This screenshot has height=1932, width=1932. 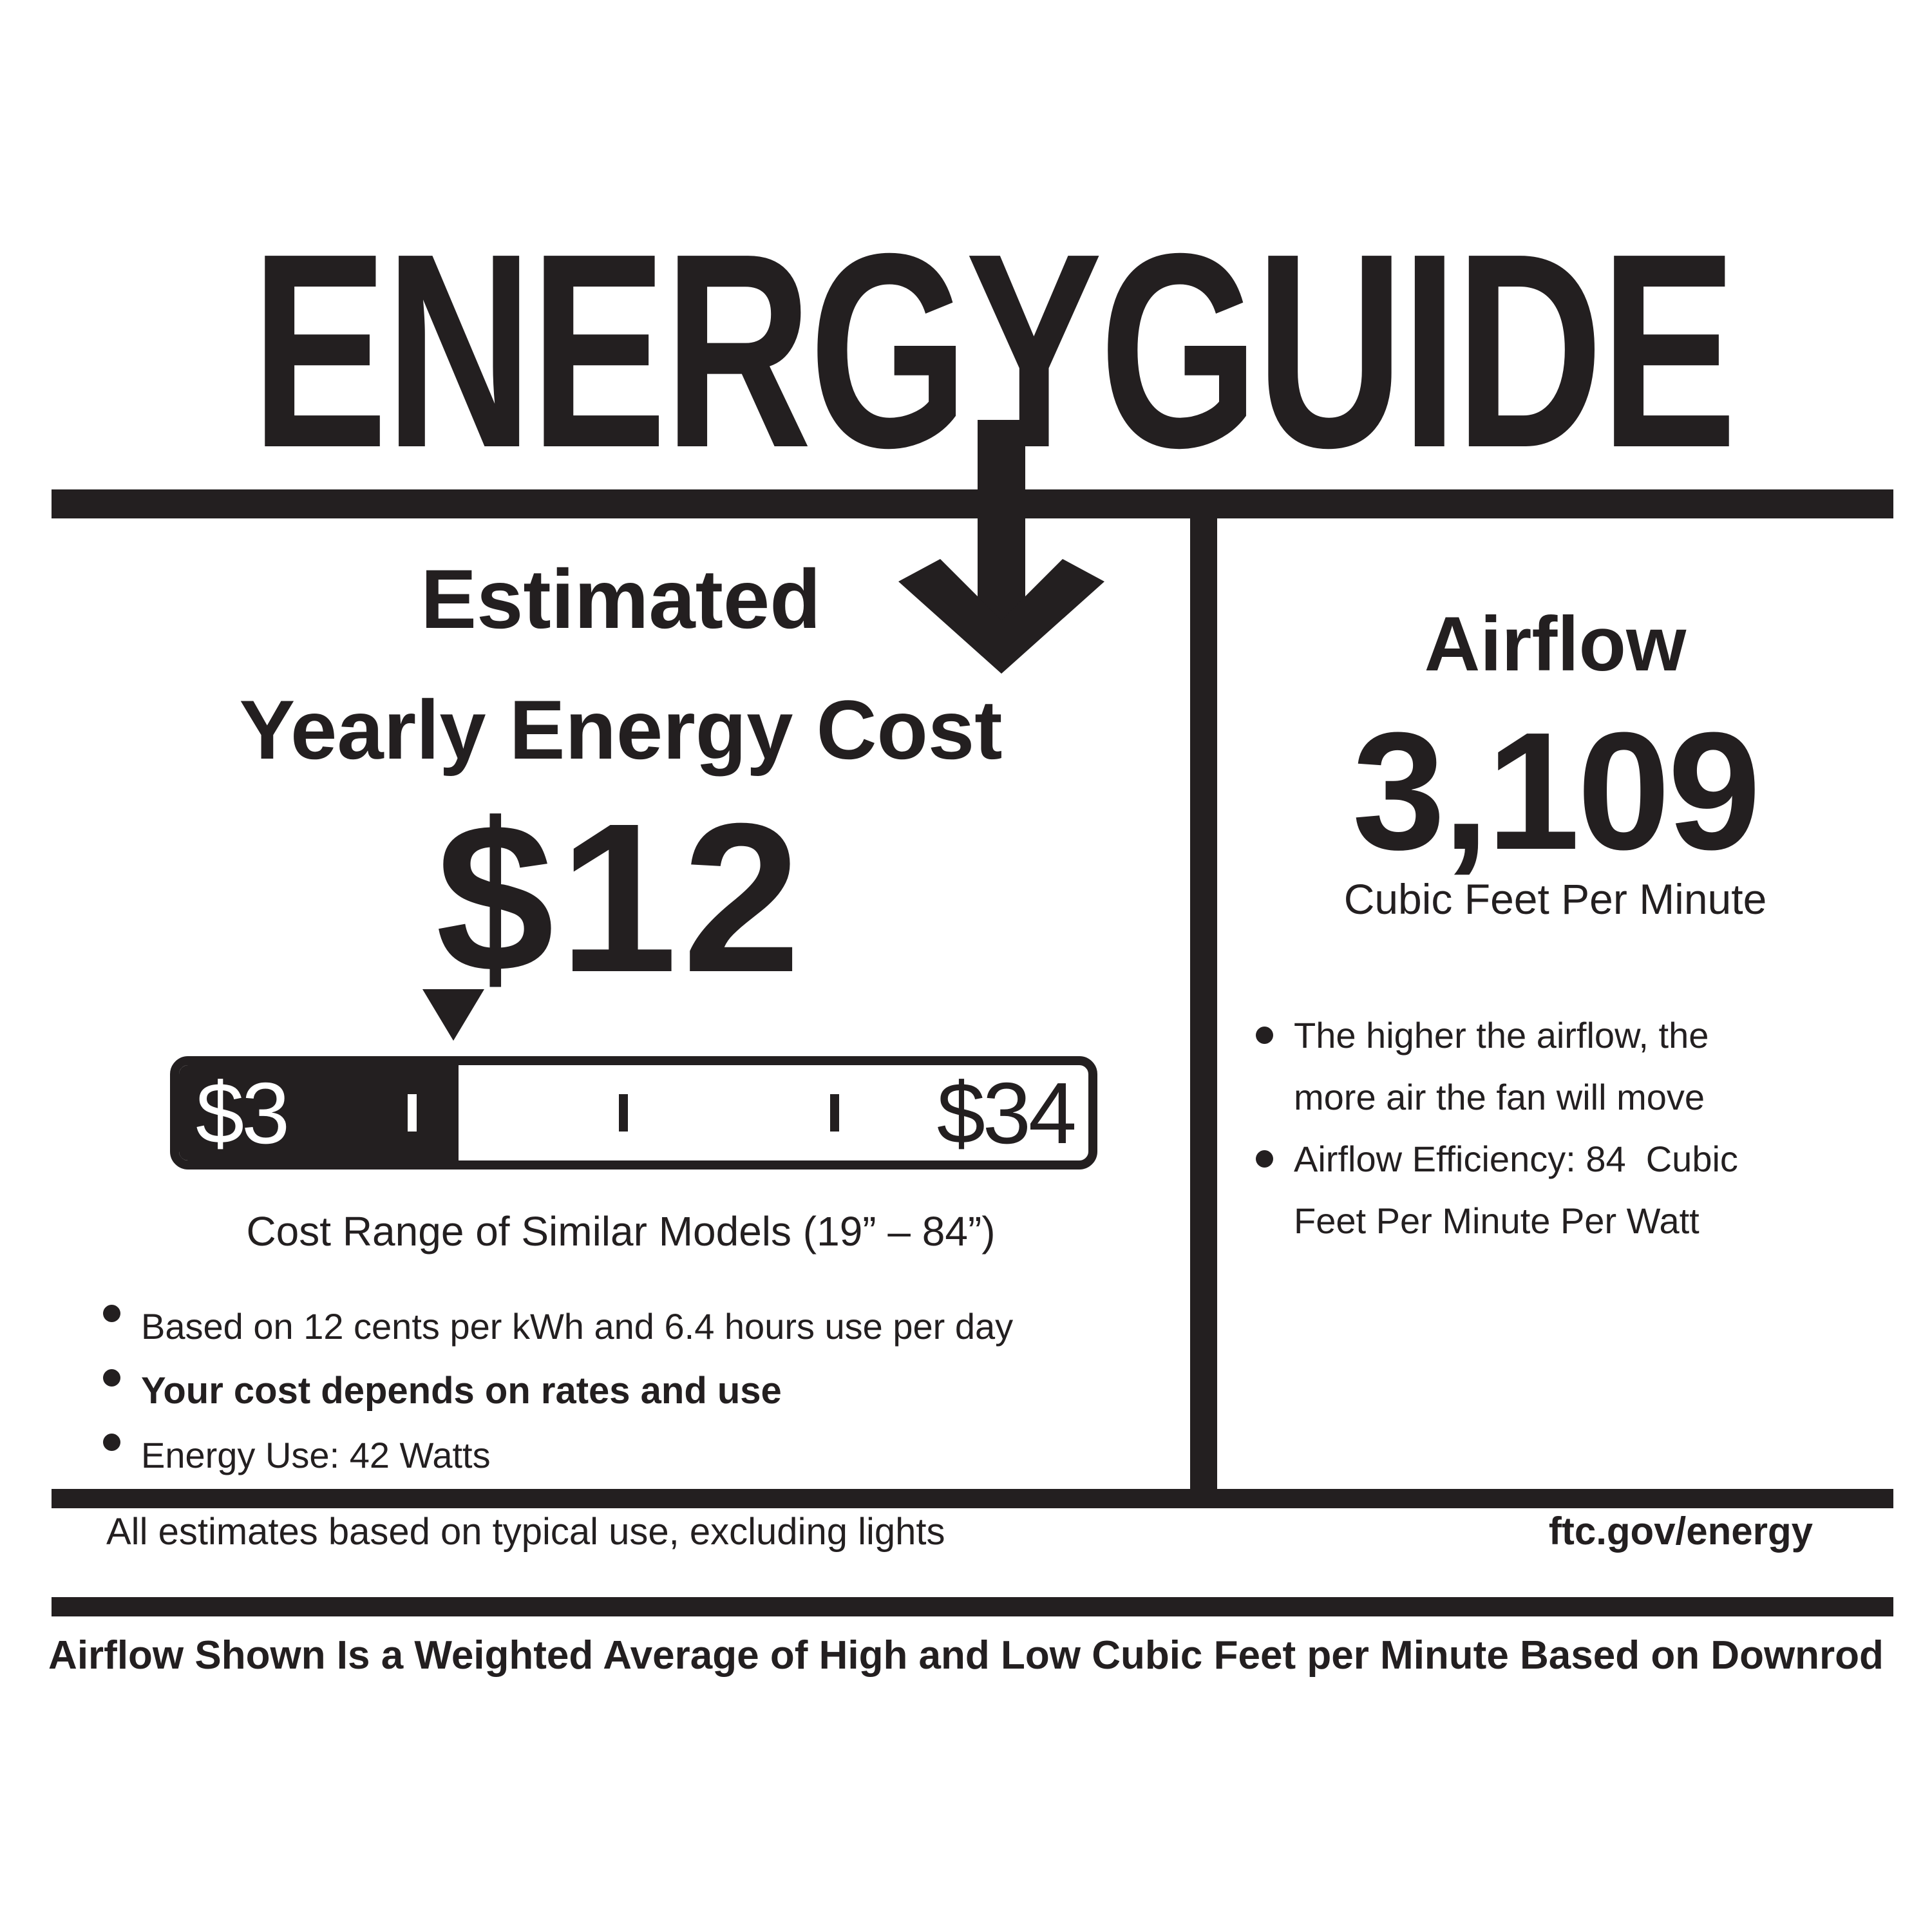 What do you see at coordinates (621, 1231) in the screenshot?
I see `cost-range-caption: Cost Range of Similar Models (19” – 84”)` at bounding box center [621, 1231].